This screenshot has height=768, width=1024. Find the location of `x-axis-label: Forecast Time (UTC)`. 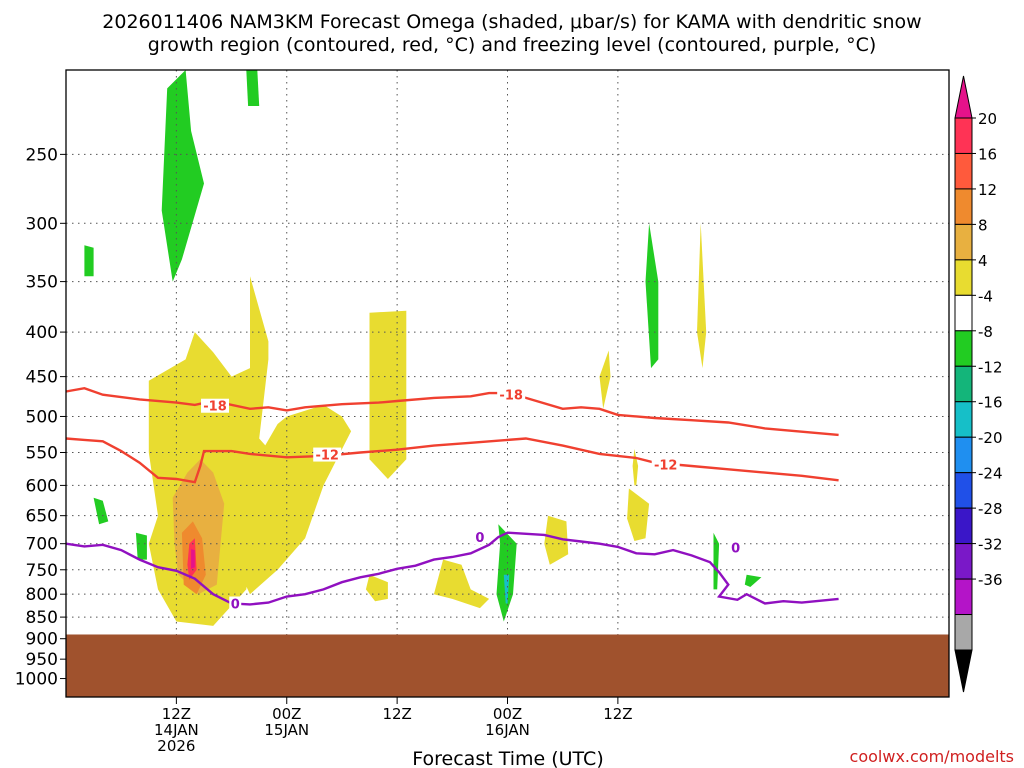

x-axis-label: Forecast Time (UTC) is located at coordinates (507, 758).